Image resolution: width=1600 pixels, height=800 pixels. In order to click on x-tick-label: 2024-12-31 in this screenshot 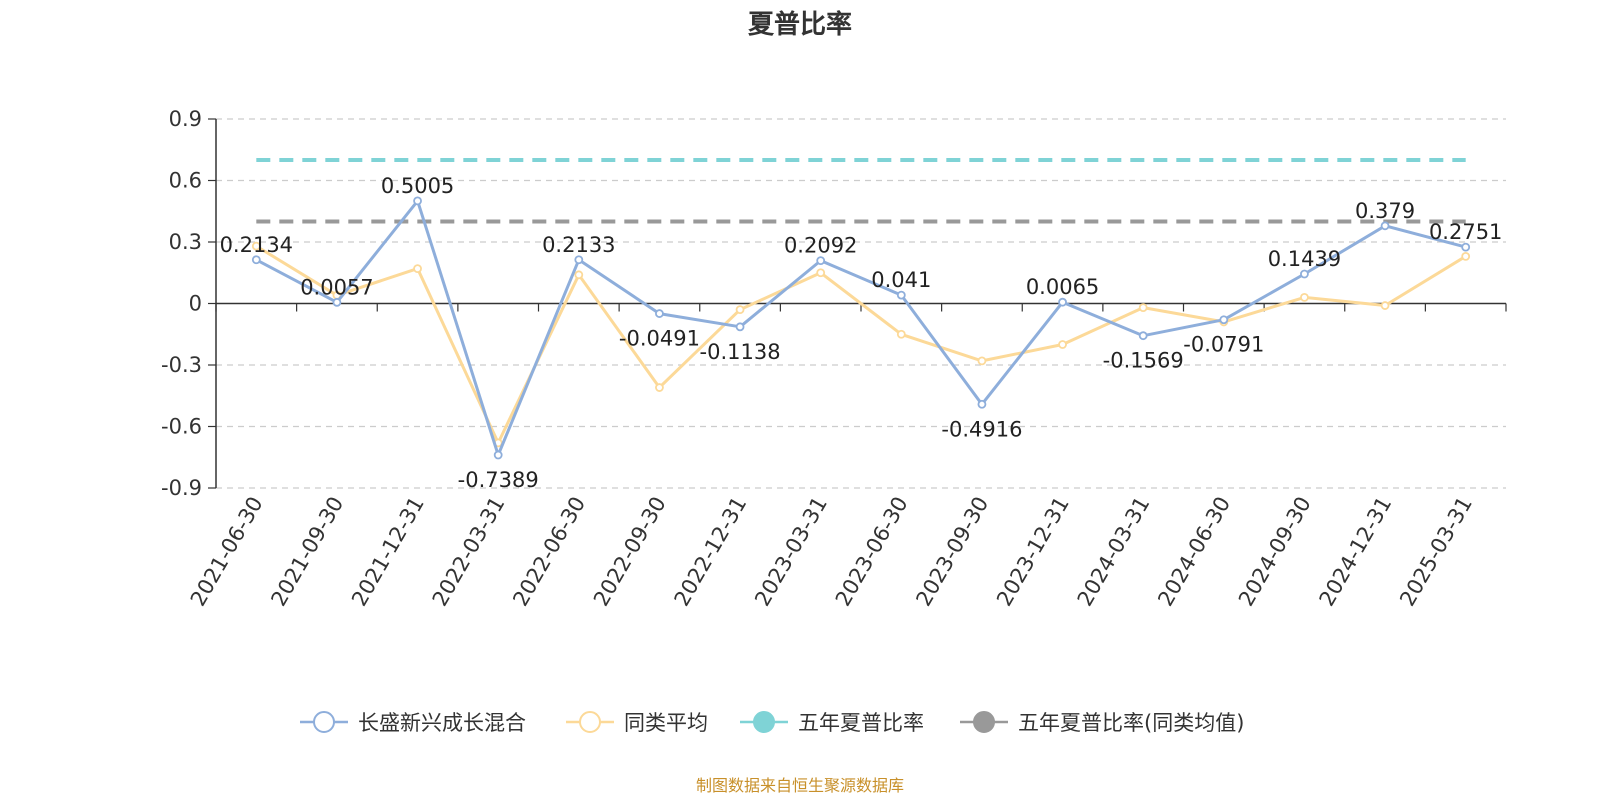, I will do `click(1356, 552)`.